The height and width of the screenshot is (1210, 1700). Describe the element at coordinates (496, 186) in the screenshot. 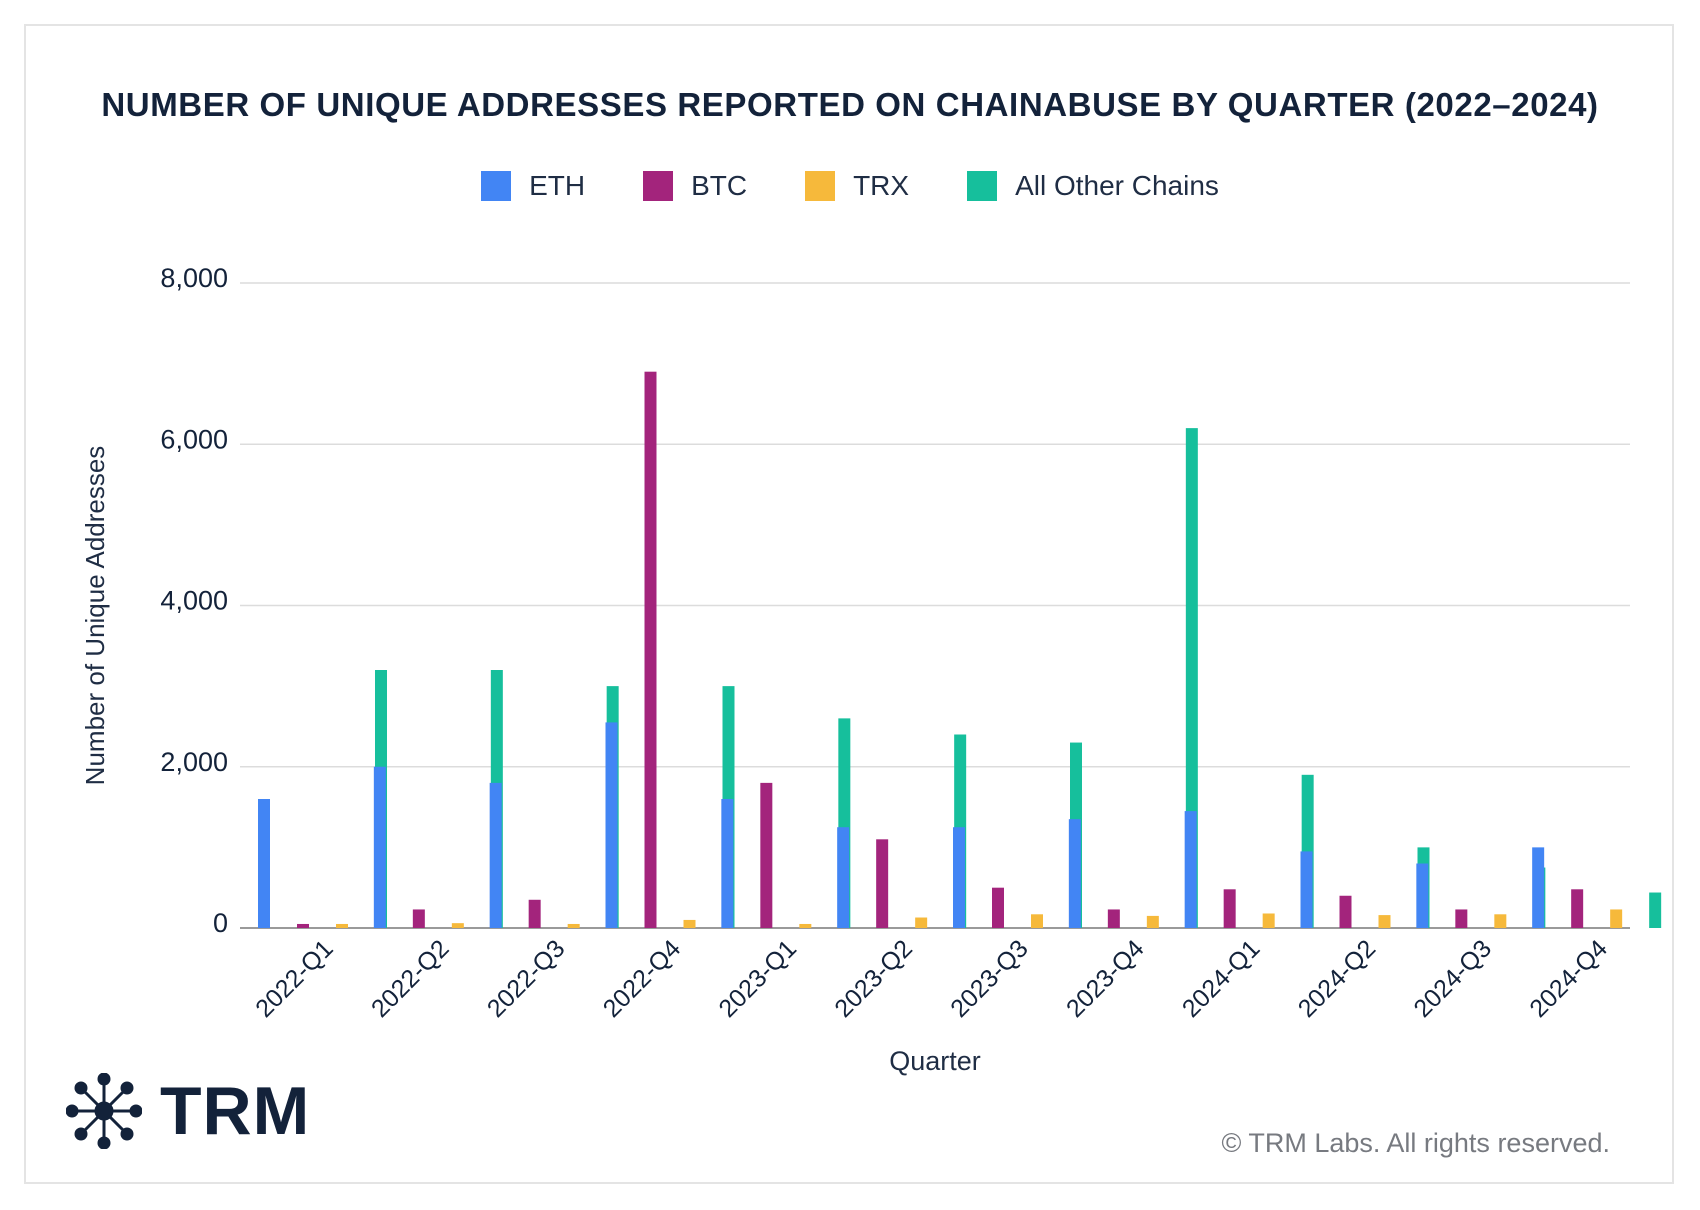

I see `legend-swatch-eth` at that location.